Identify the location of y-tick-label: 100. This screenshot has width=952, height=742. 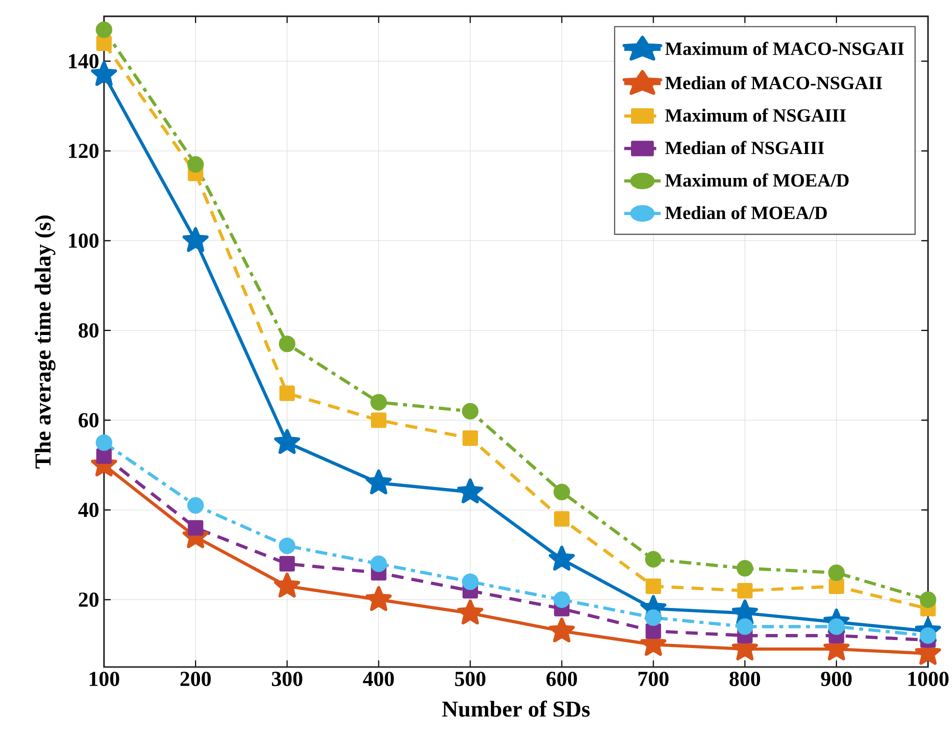
(83, 241).